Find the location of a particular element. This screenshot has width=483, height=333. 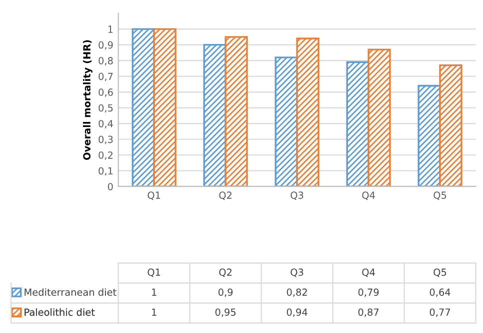

category-label: Q5 is located at coordinates (440, 272).